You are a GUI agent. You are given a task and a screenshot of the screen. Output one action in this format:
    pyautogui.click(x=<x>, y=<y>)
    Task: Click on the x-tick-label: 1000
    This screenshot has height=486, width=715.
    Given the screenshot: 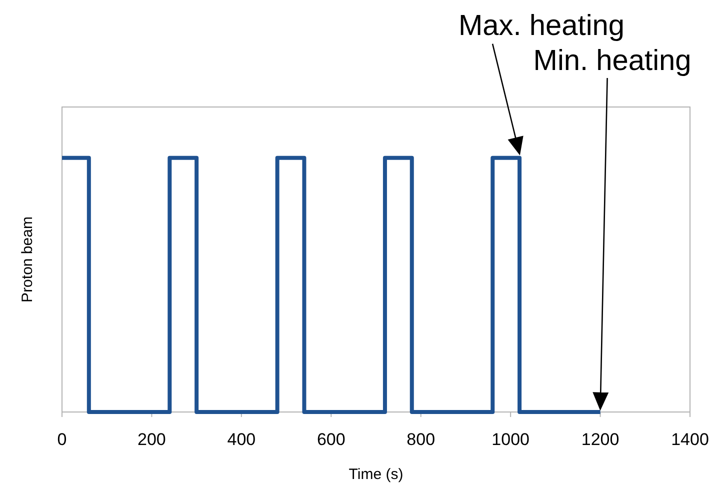 What is the action you would take?
    pyautogui.click(x=511, y=439)
    